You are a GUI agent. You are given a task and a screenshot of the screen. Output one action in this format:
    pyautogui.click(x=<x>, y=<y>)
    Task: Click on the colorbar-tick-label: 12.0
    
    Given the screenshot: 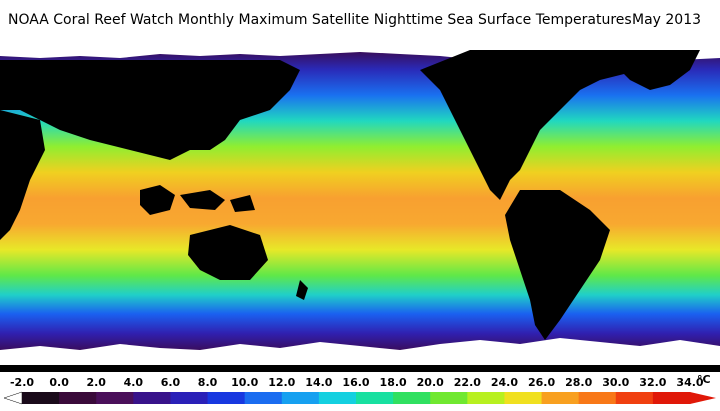 What is the action you would take?
    pyautogui.click(x=282, y=382)
    